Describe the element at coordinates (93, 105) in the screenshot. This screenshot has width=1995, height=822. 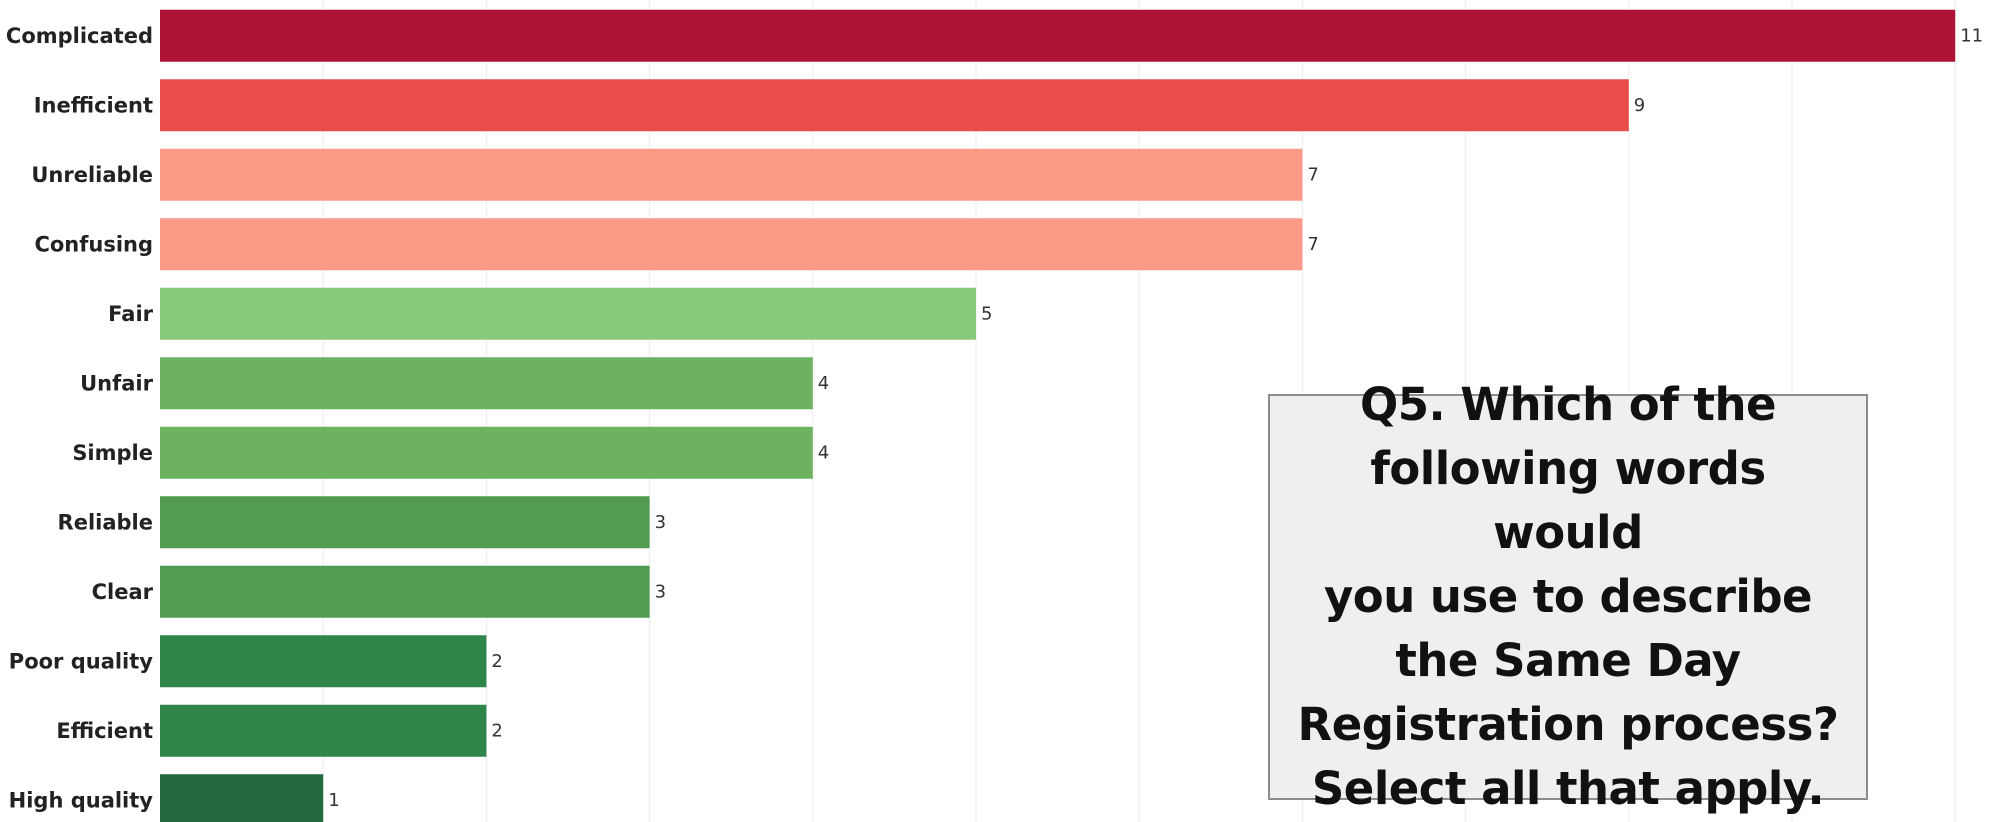
I see `category-label: Inefficient` at that location.